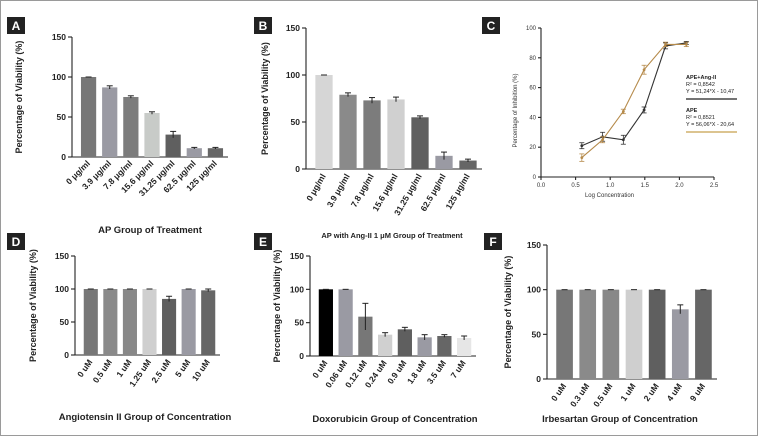 Image resolution: width=758 pixels, height=436 pixels. I want to click on panel-label-d: D, so click(16, 241).